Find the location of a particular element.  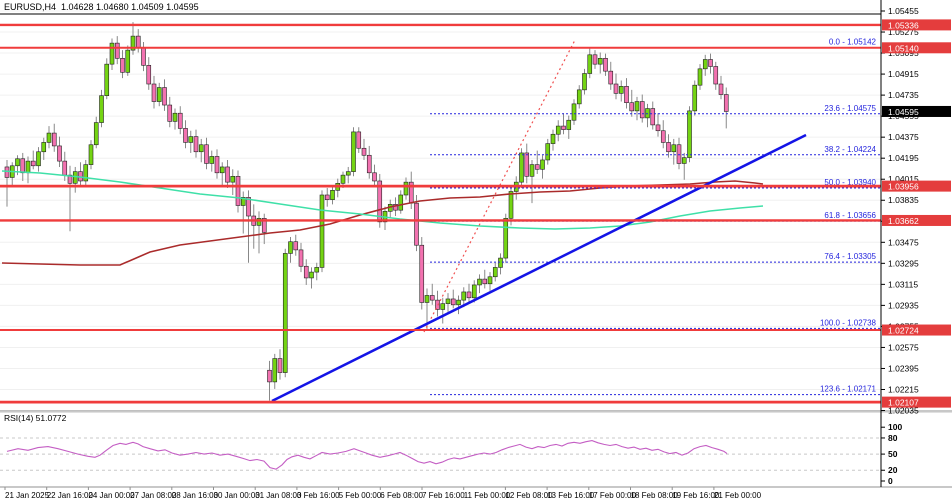

svg-text: 100 is located at coordinates (895, 427).